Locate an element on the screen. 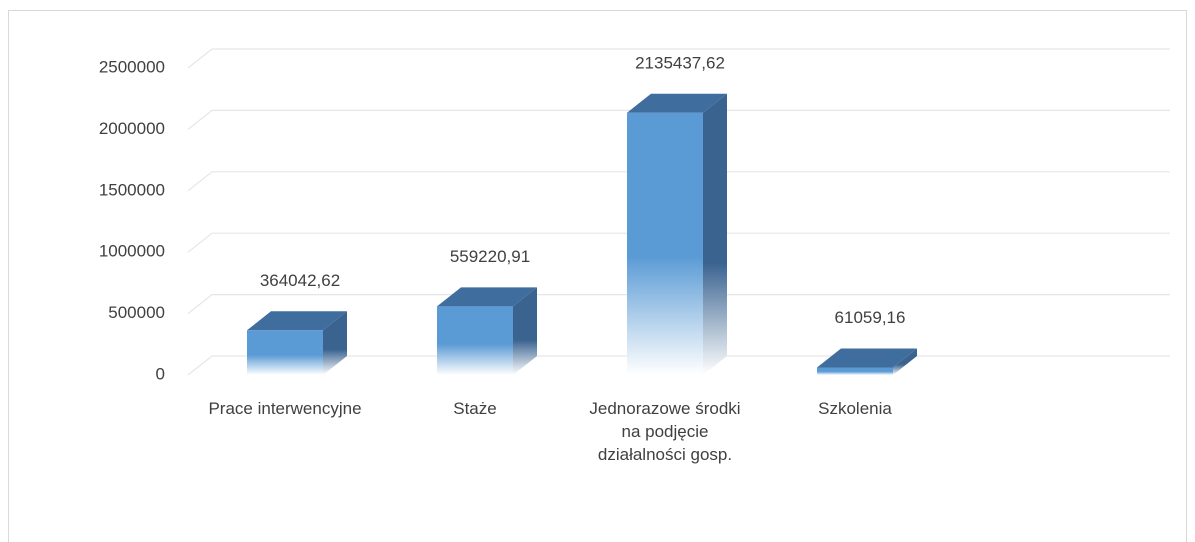 The height and width of the screenshot is (542, 1195). value-label: 559220,91 is located at coordinates (490, 256).